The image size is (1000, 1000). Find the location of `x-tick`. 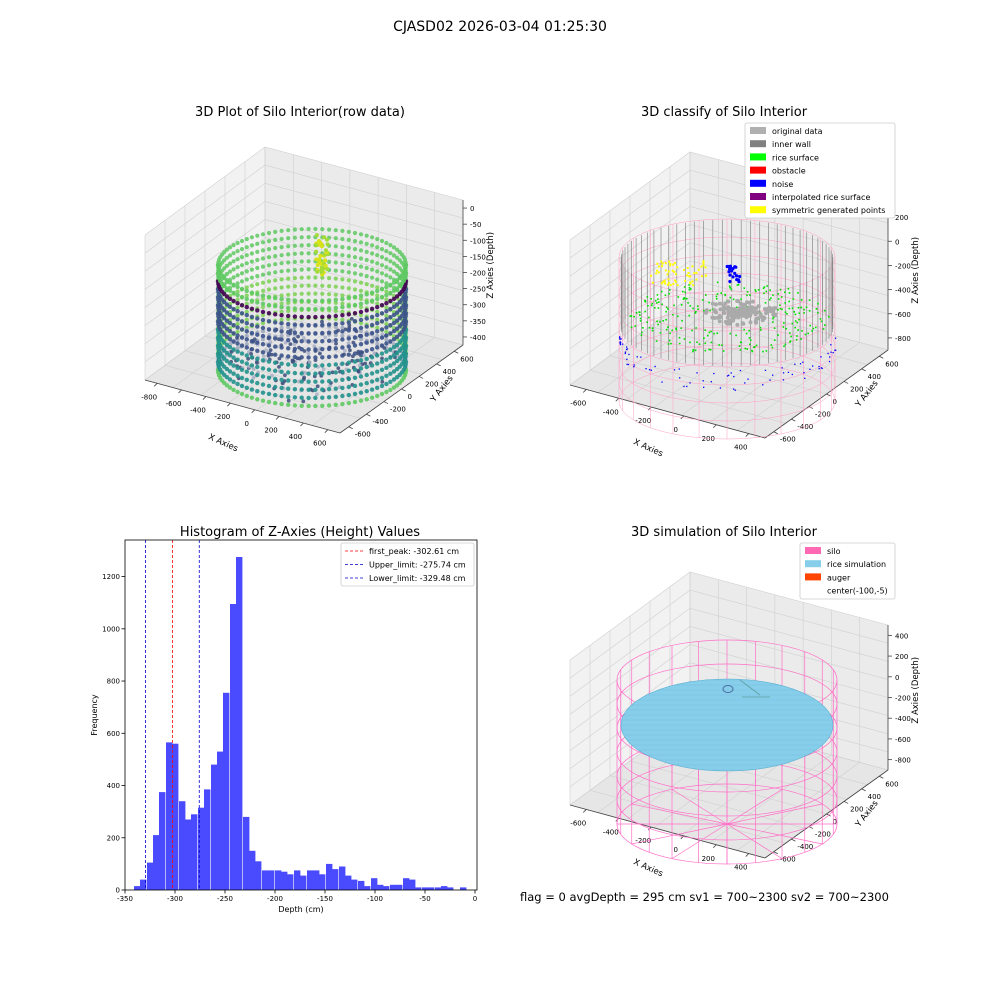

x-tick is located at coordinates (155, 385).